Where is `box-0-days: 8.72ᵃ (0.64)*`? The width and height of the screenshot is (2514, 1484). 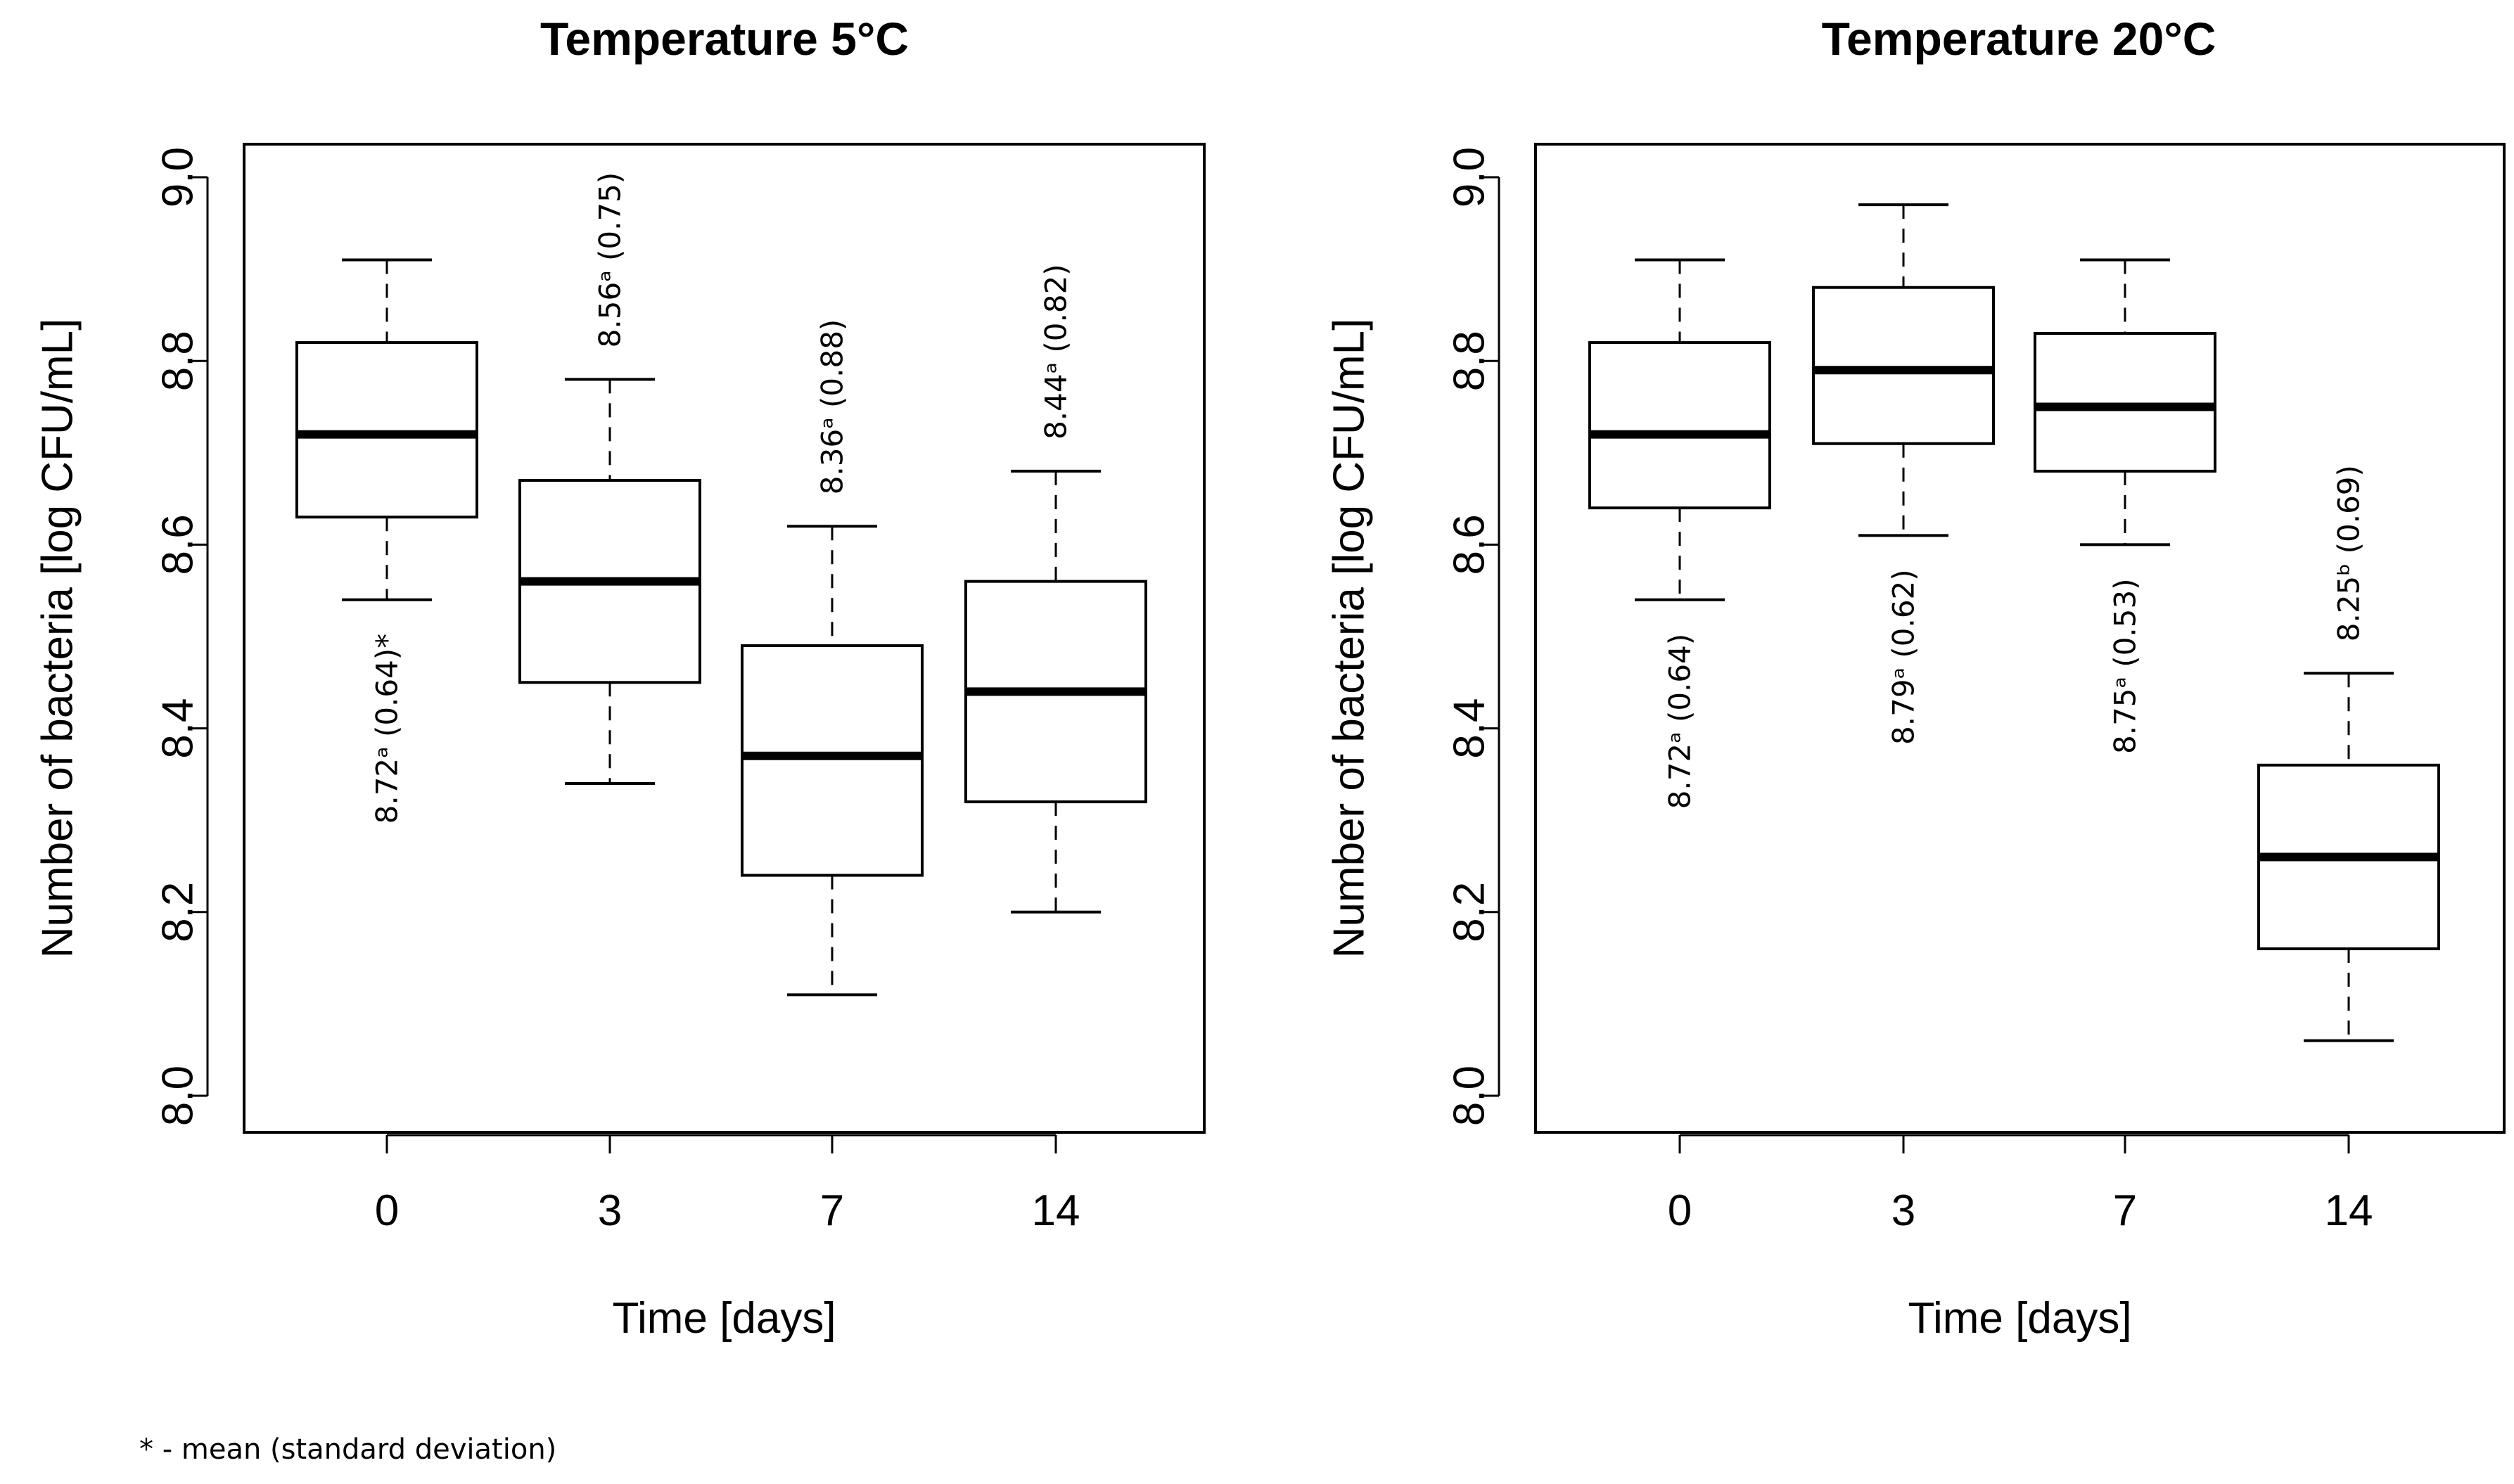
box-0-days: 8.72ᵃ (0.64)* is located at coordinates (386, 541).